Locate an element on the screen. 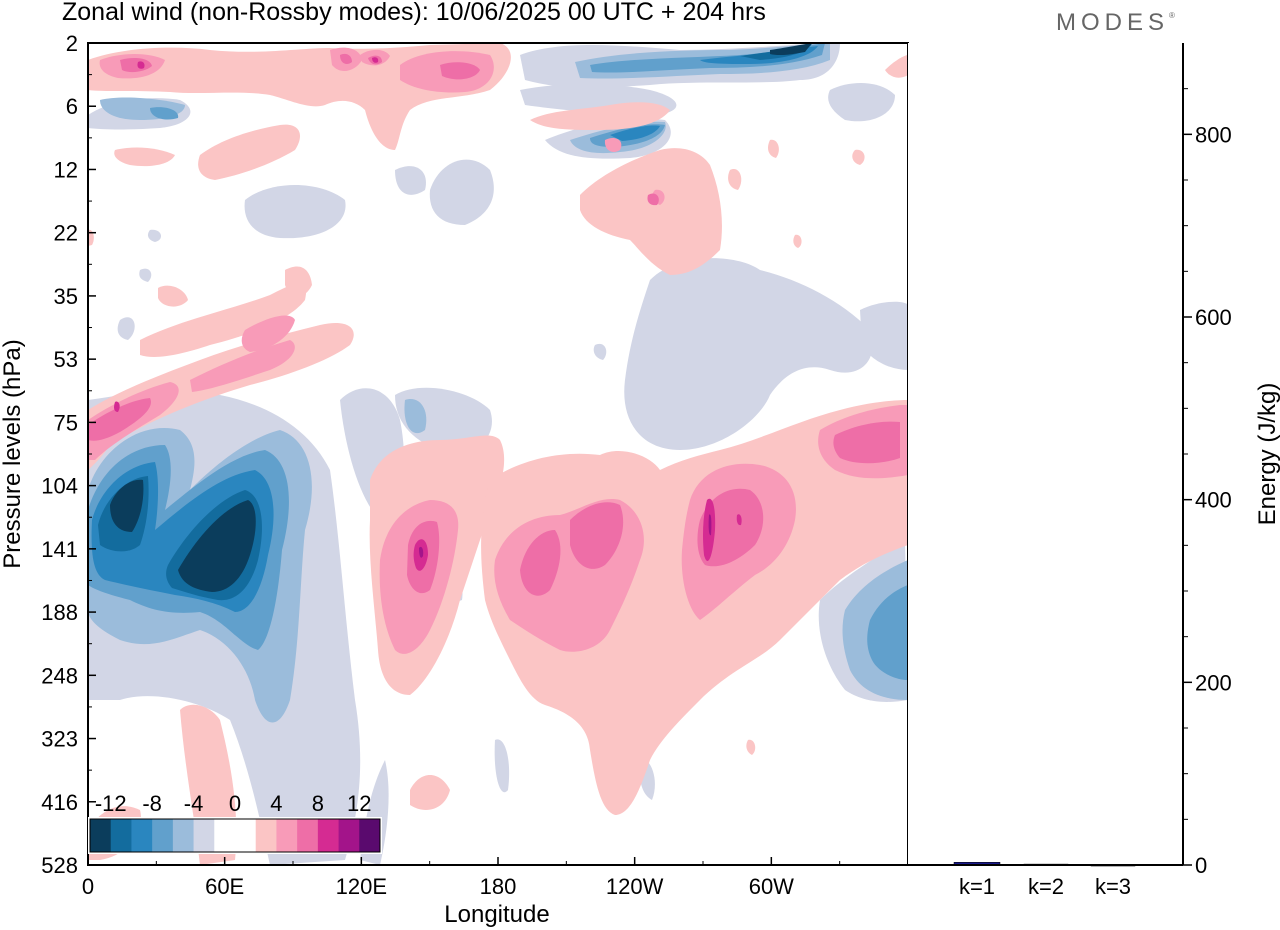 The image size is (1280, 930). y-tick-label: 104 is located at coordinates (59, 486).